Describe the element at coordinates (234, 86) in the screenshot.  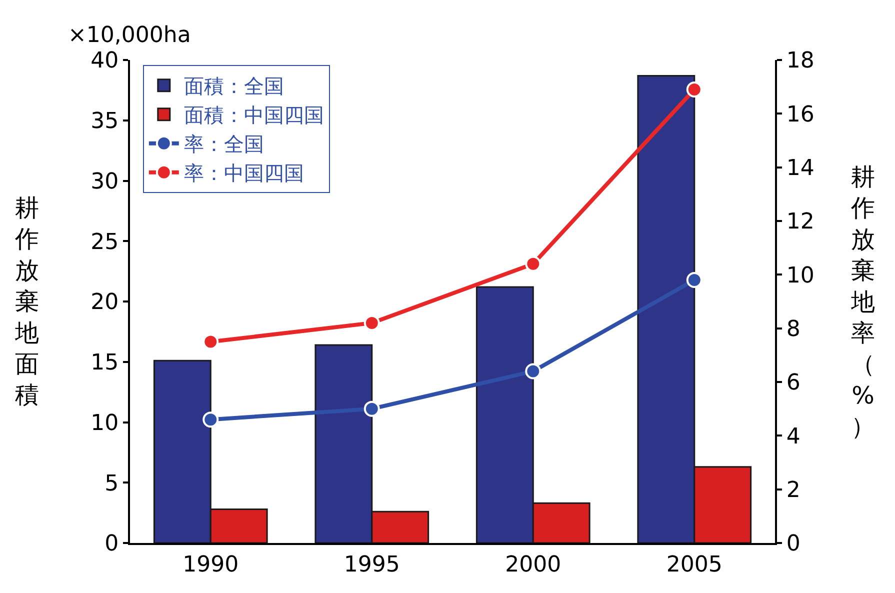
I see `legend-label: 面積：全国` at that location.